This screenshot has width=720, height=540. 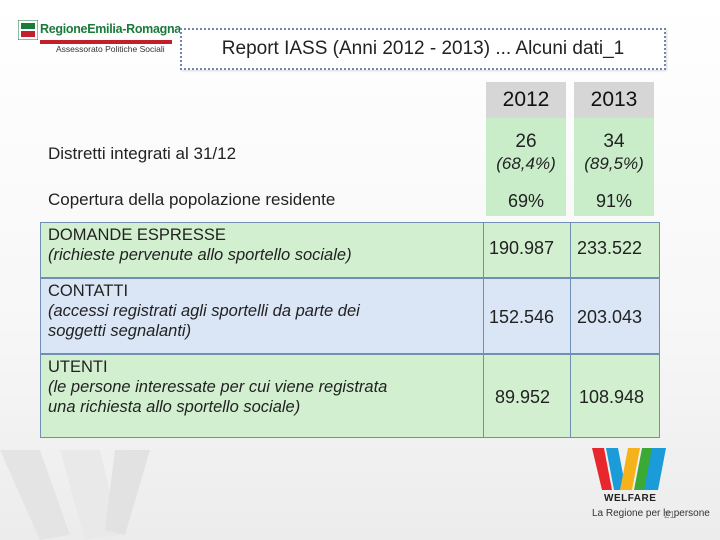 What do you see at coordinates (522, 248) in the screenshot?
I see `value-domande-2012: 190.987` at bounding box center [522, 248].